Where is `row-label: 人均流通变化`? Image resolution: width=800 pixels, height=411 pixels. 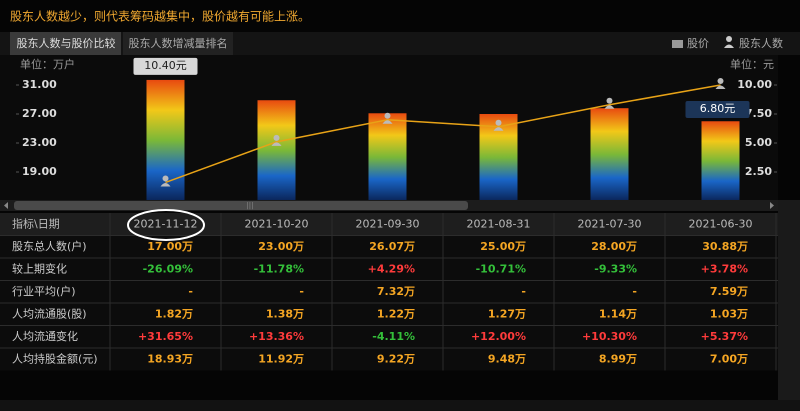 row-label: 人均流通变化 is located at coordinates (45, 336).